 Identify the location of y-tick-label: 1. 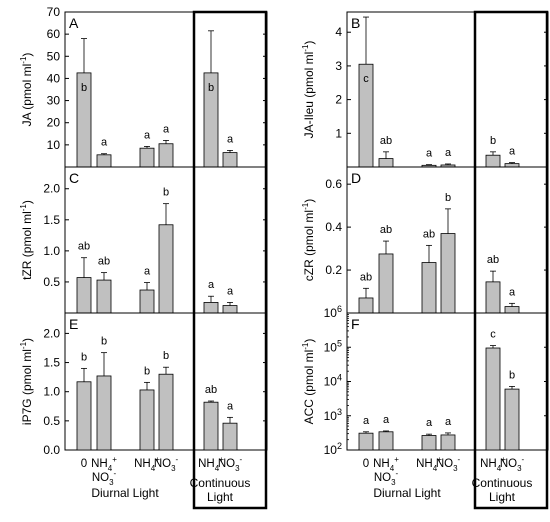
(338, 133).